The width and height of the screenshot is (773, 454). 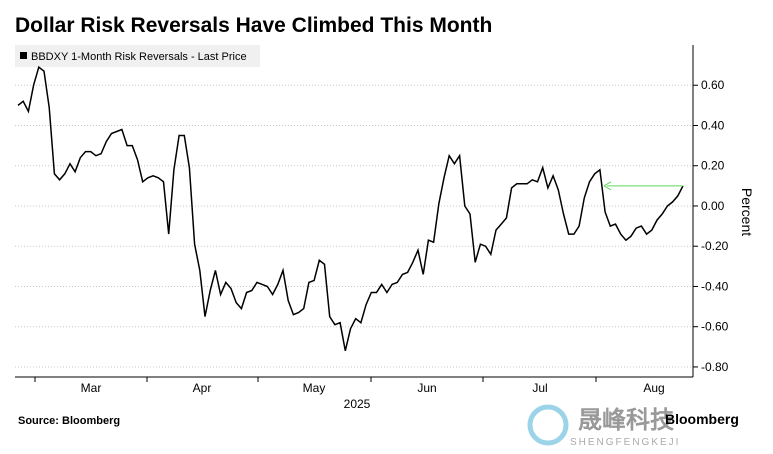 What do you see at coordinates (715, 327) in the screenshot?
I see `y-tick-label: -0.60` at bounding box center [715, 327].